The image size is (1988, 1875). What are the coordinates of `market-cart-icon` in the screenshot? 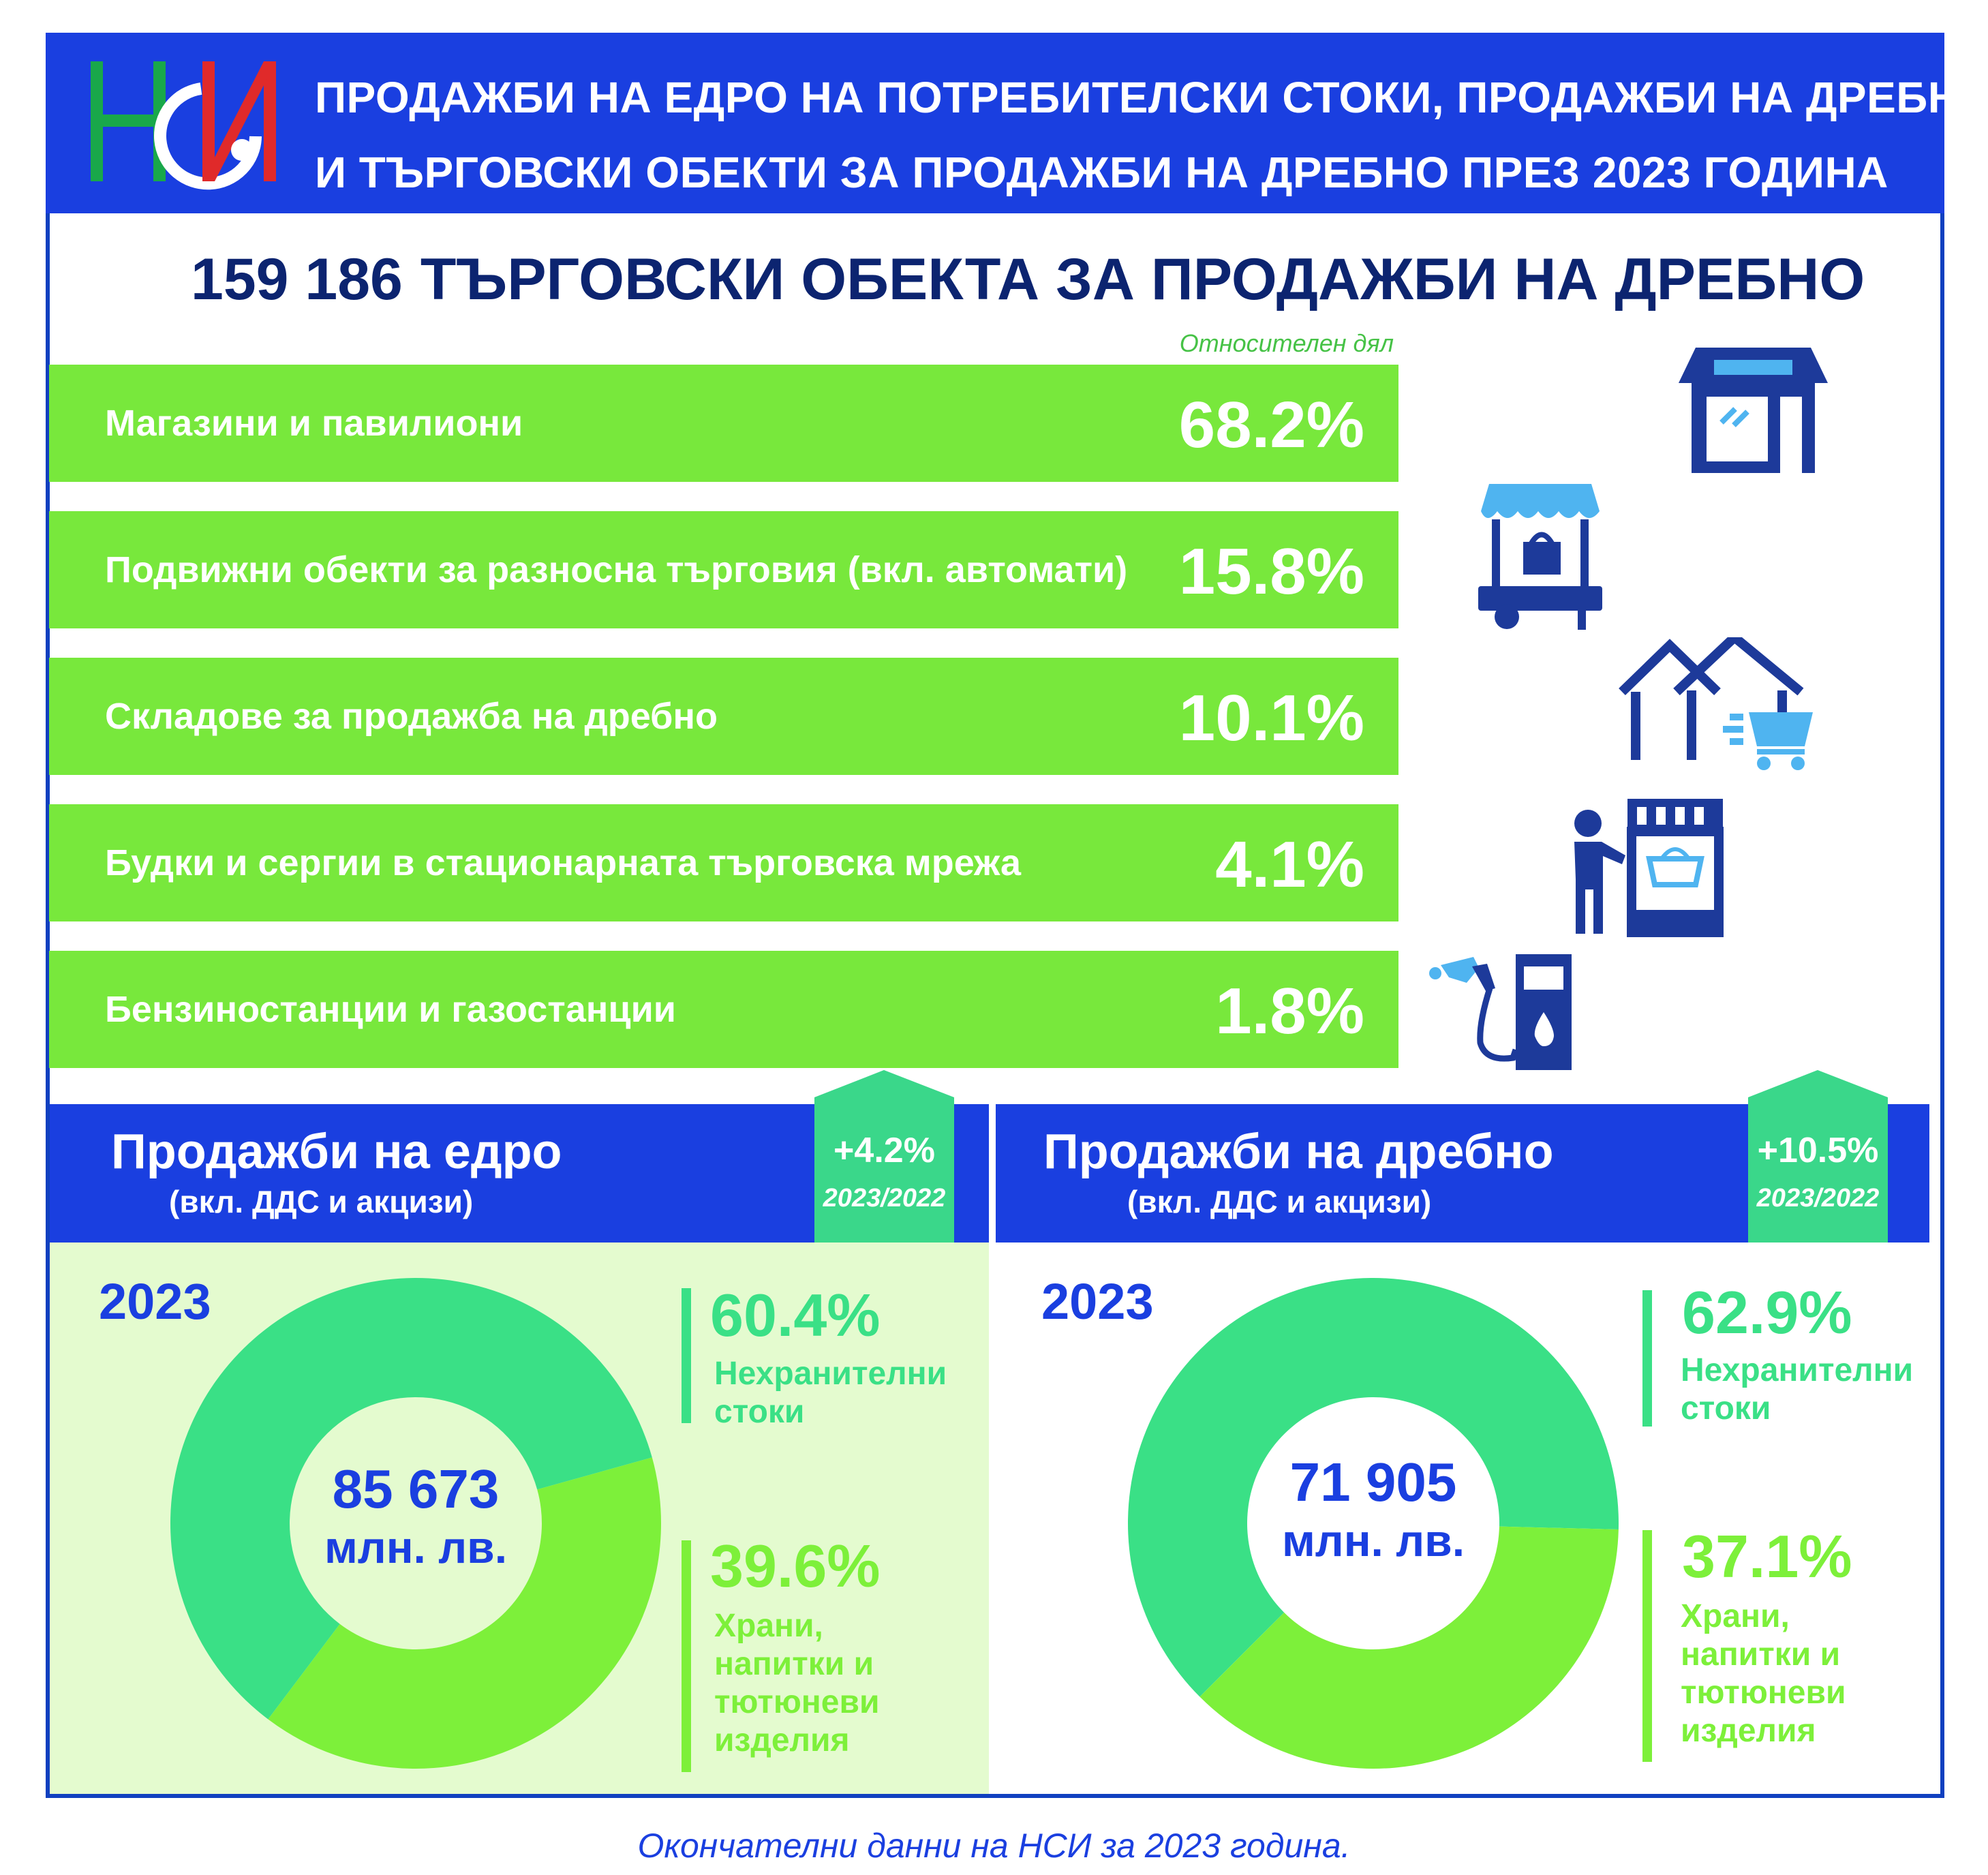 It's located at (1540, 557).